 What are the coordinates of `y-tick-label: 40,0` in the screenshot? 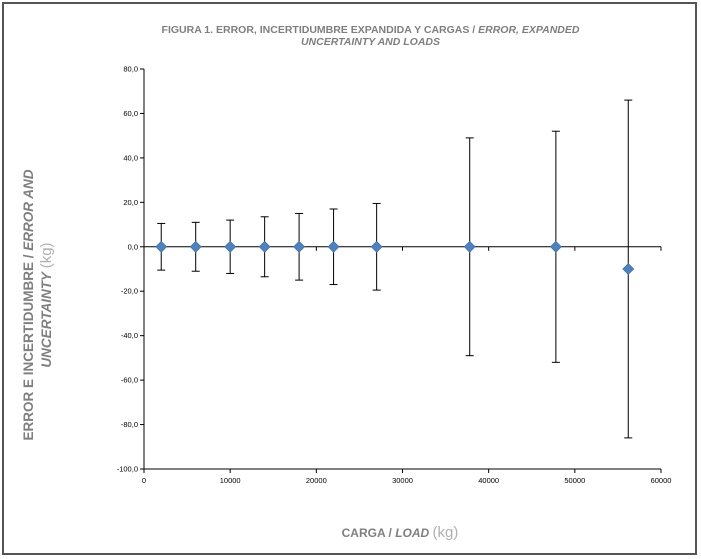 It's located at (130, 157).